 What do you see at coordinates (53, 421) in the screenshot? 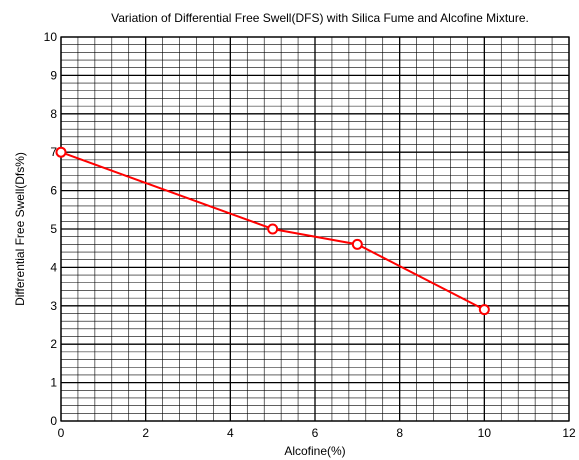
I see `y-tick-label: 0` at bounding box center [53, 421].